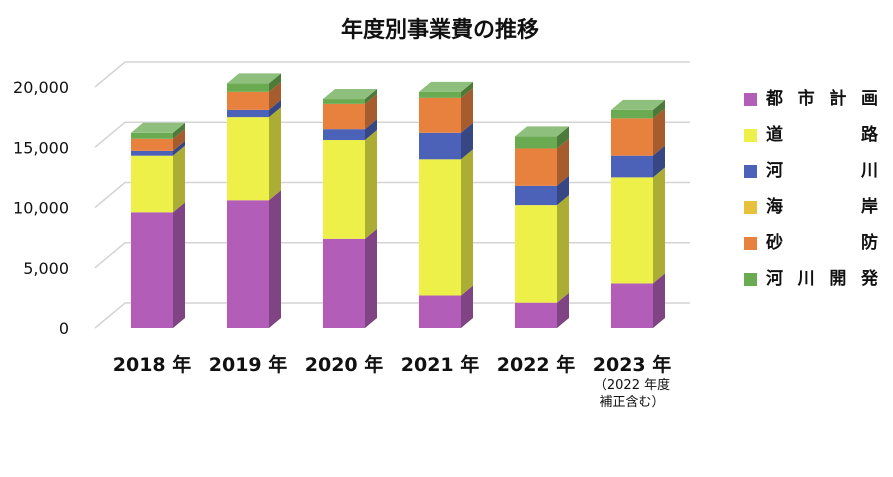  I want to click on x-tick-label: 2021 年, so click(440, 364).